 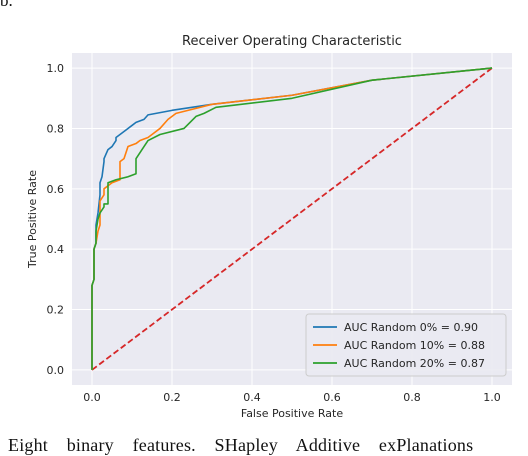 What do you see at coordinates (56, 128) in the screenshot?
I see `y-tick-label: 0.8` at bounding box center [56, 128].